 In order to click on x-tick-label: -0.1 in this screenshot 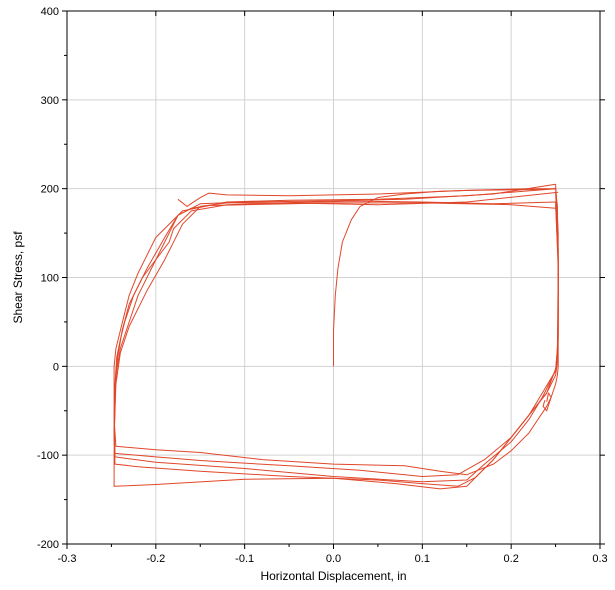, I will do `click(244, 559)`.